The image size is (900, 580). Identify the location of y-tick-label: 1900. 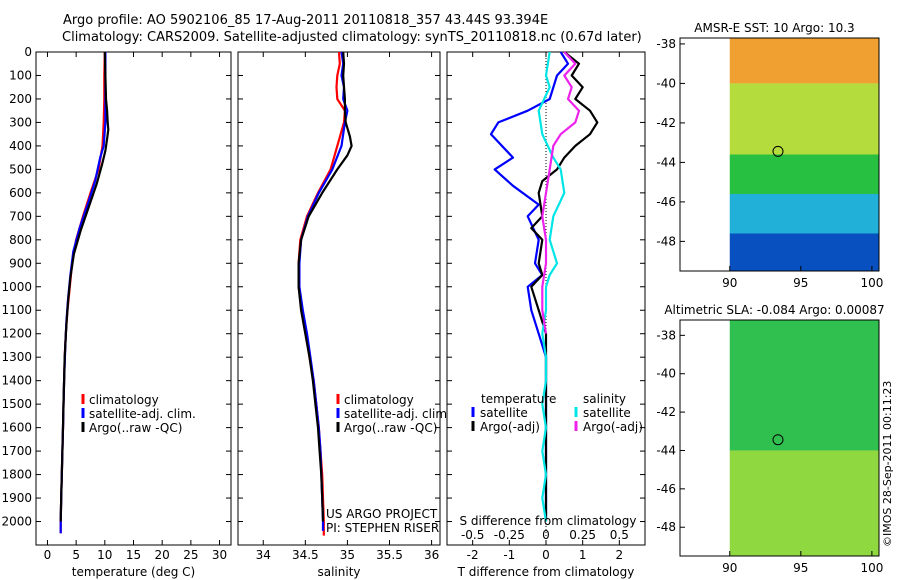
(16, 498).